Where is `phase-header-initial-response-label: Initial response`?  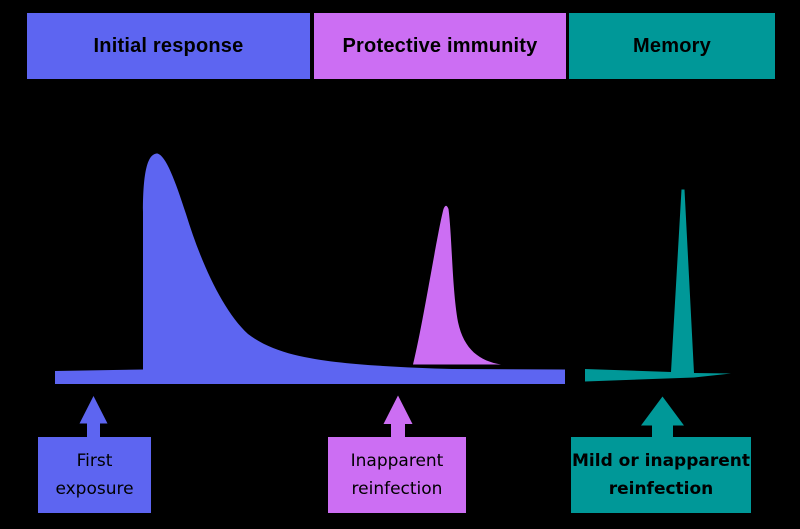 phase-header-initial-response-label: Initial response is located at coordinates (168, 45).